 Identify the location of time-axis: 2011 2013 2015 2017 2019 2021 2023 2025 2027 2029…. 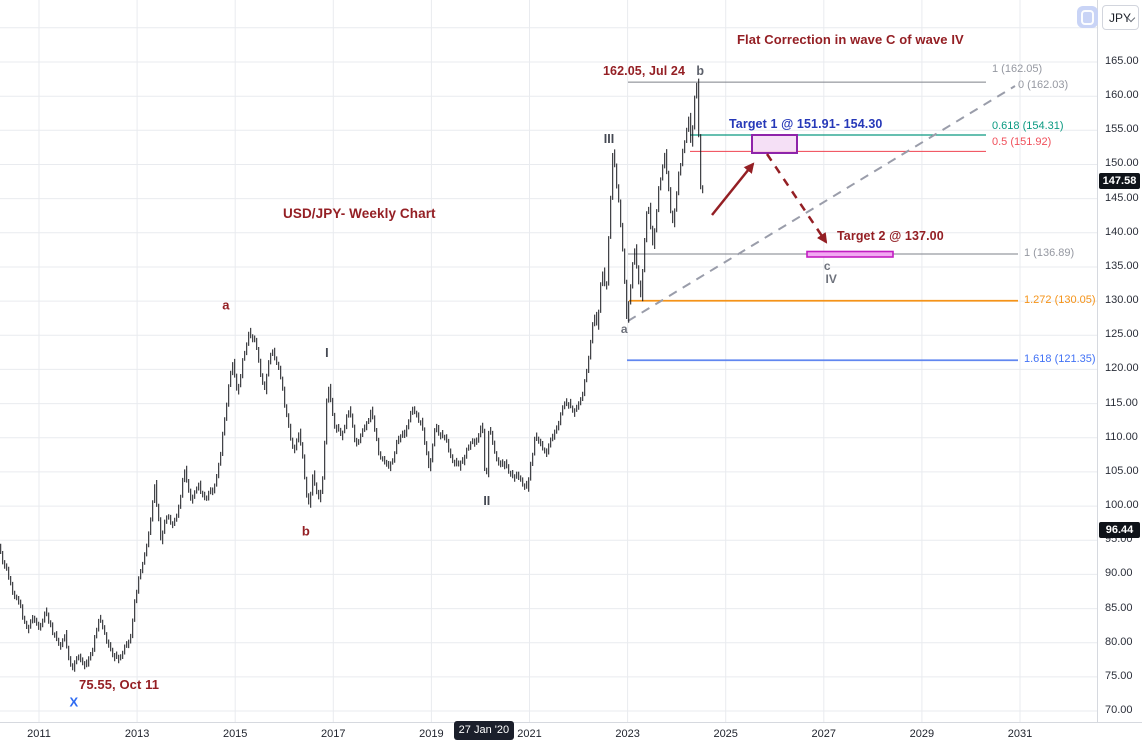
(571, 732).